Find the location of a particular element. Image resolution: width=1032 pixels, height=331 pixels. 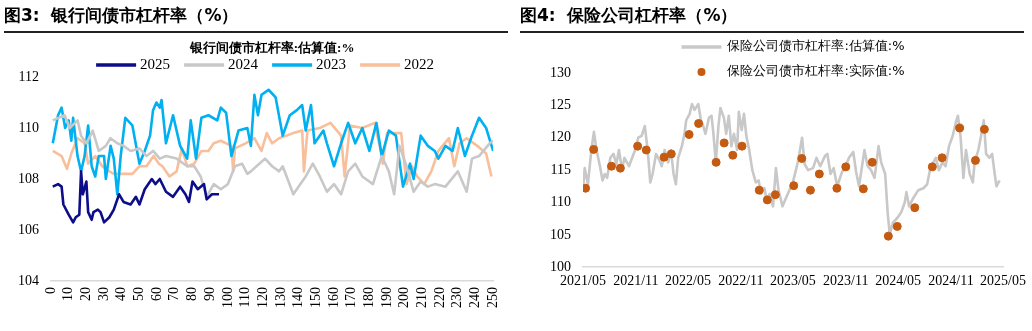

y-tick-label: 115 is located at coordinates (560, 169).